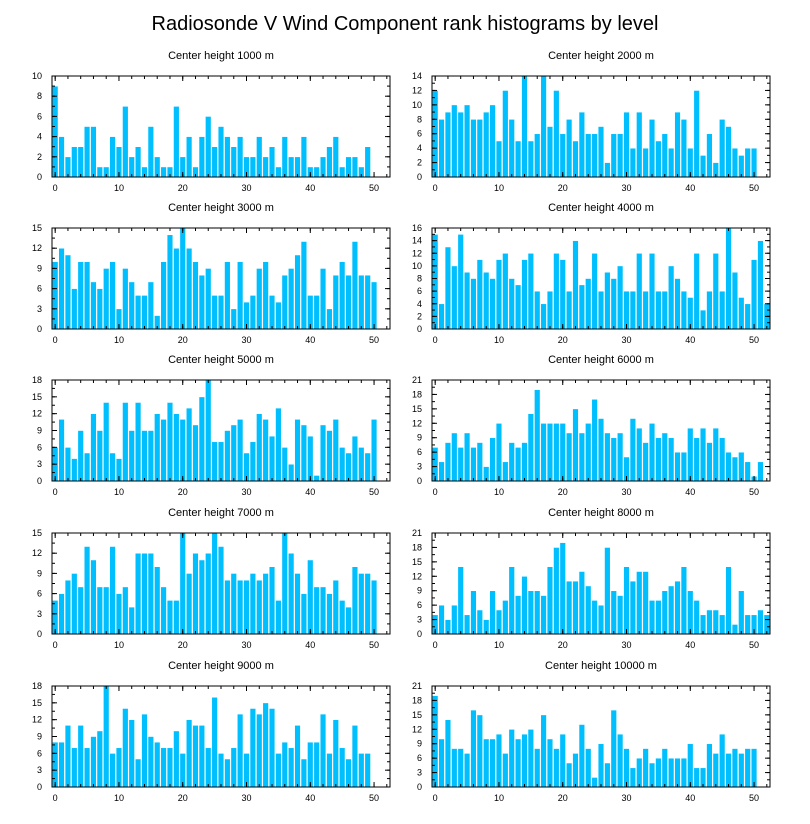  I want to click on chart-panel: Center height 3000 m 0 3 6 9 12 15 0 10 20 30 40 50, so click(211, 273).